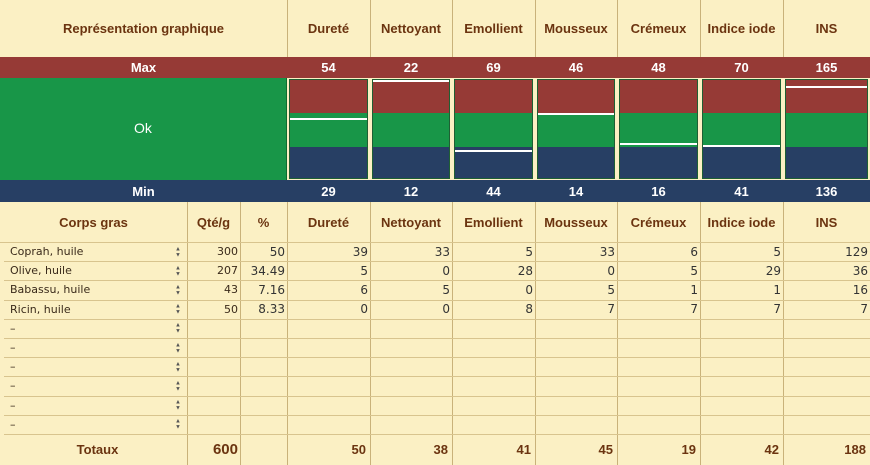 The height and width of the screenshot is (465, 870). I want to click on header-property: INS, so click(826, 222).